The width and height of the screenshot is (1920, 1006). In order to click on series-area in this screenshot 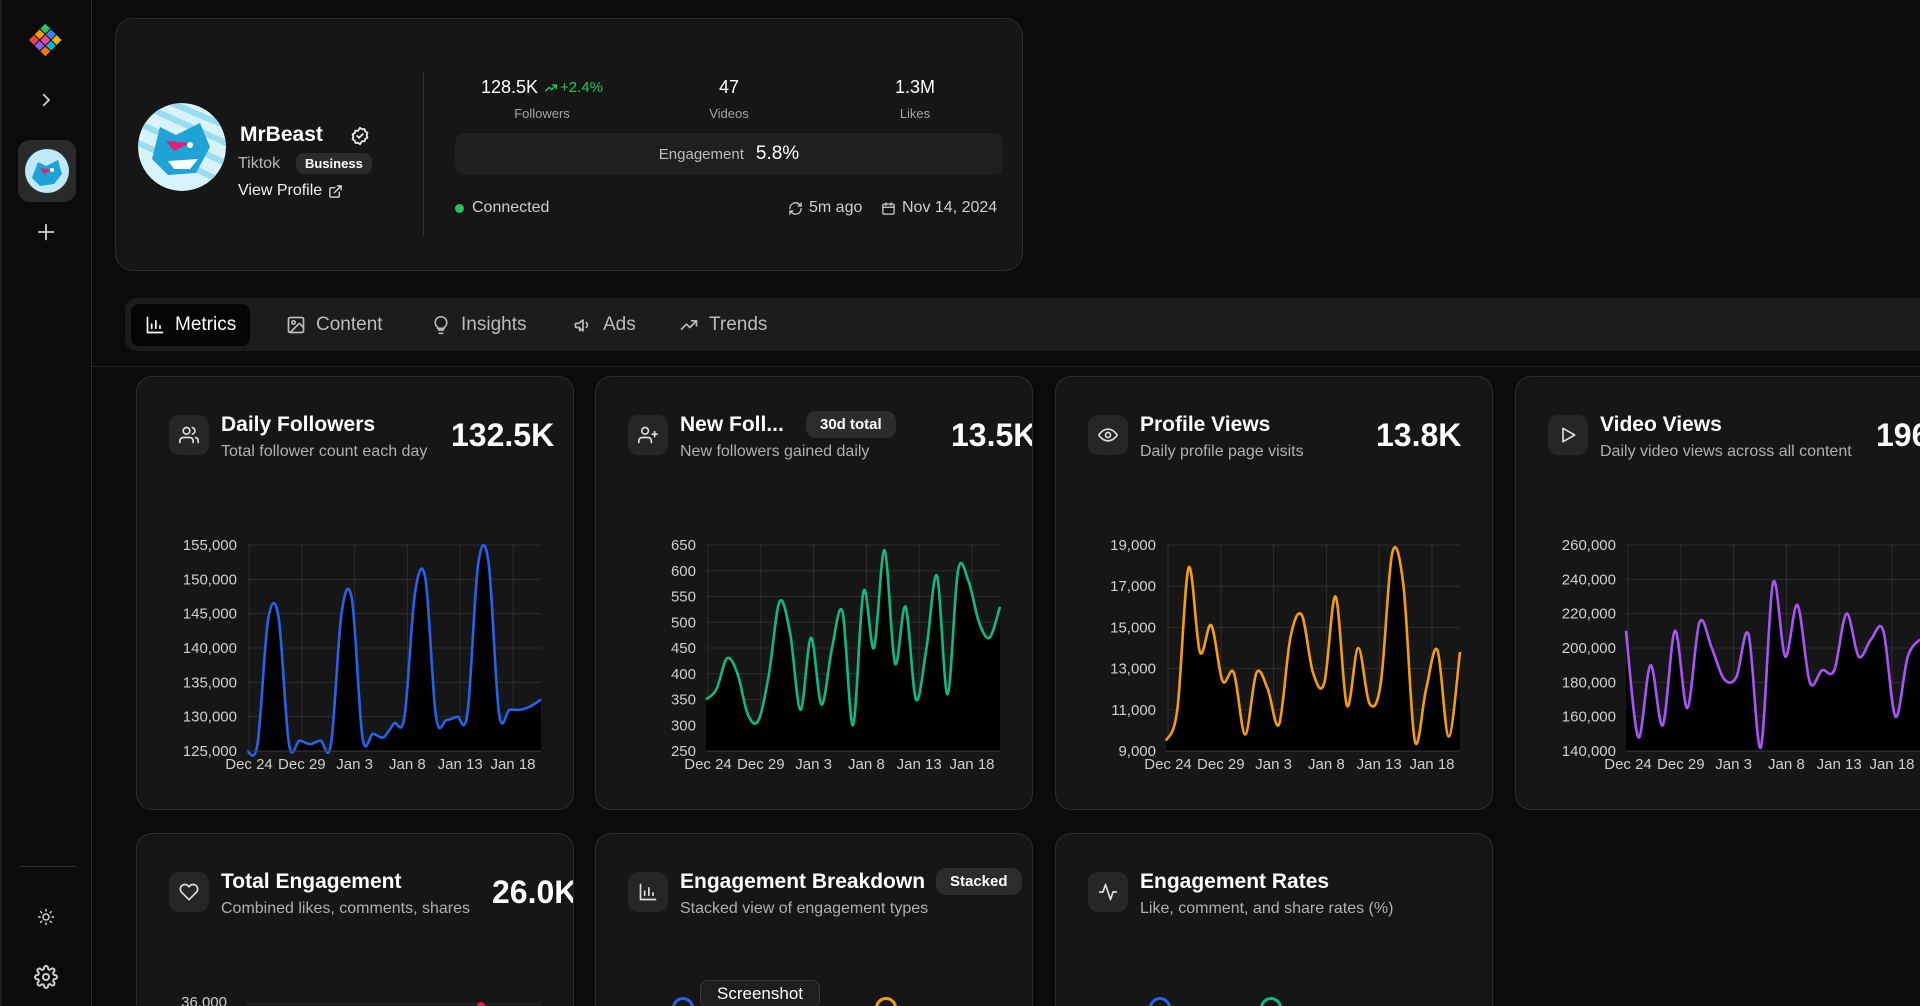, I will do `click(853, 650)`.